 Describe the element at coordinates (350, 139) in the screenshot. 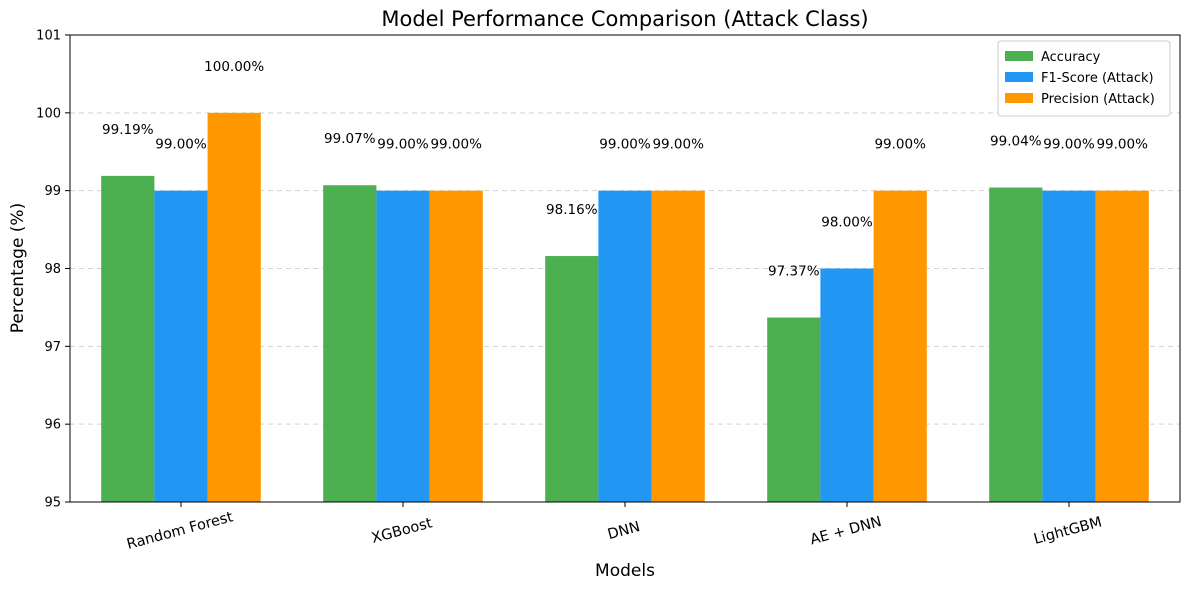

I see `bar-data-label: 99.07%` at that location.